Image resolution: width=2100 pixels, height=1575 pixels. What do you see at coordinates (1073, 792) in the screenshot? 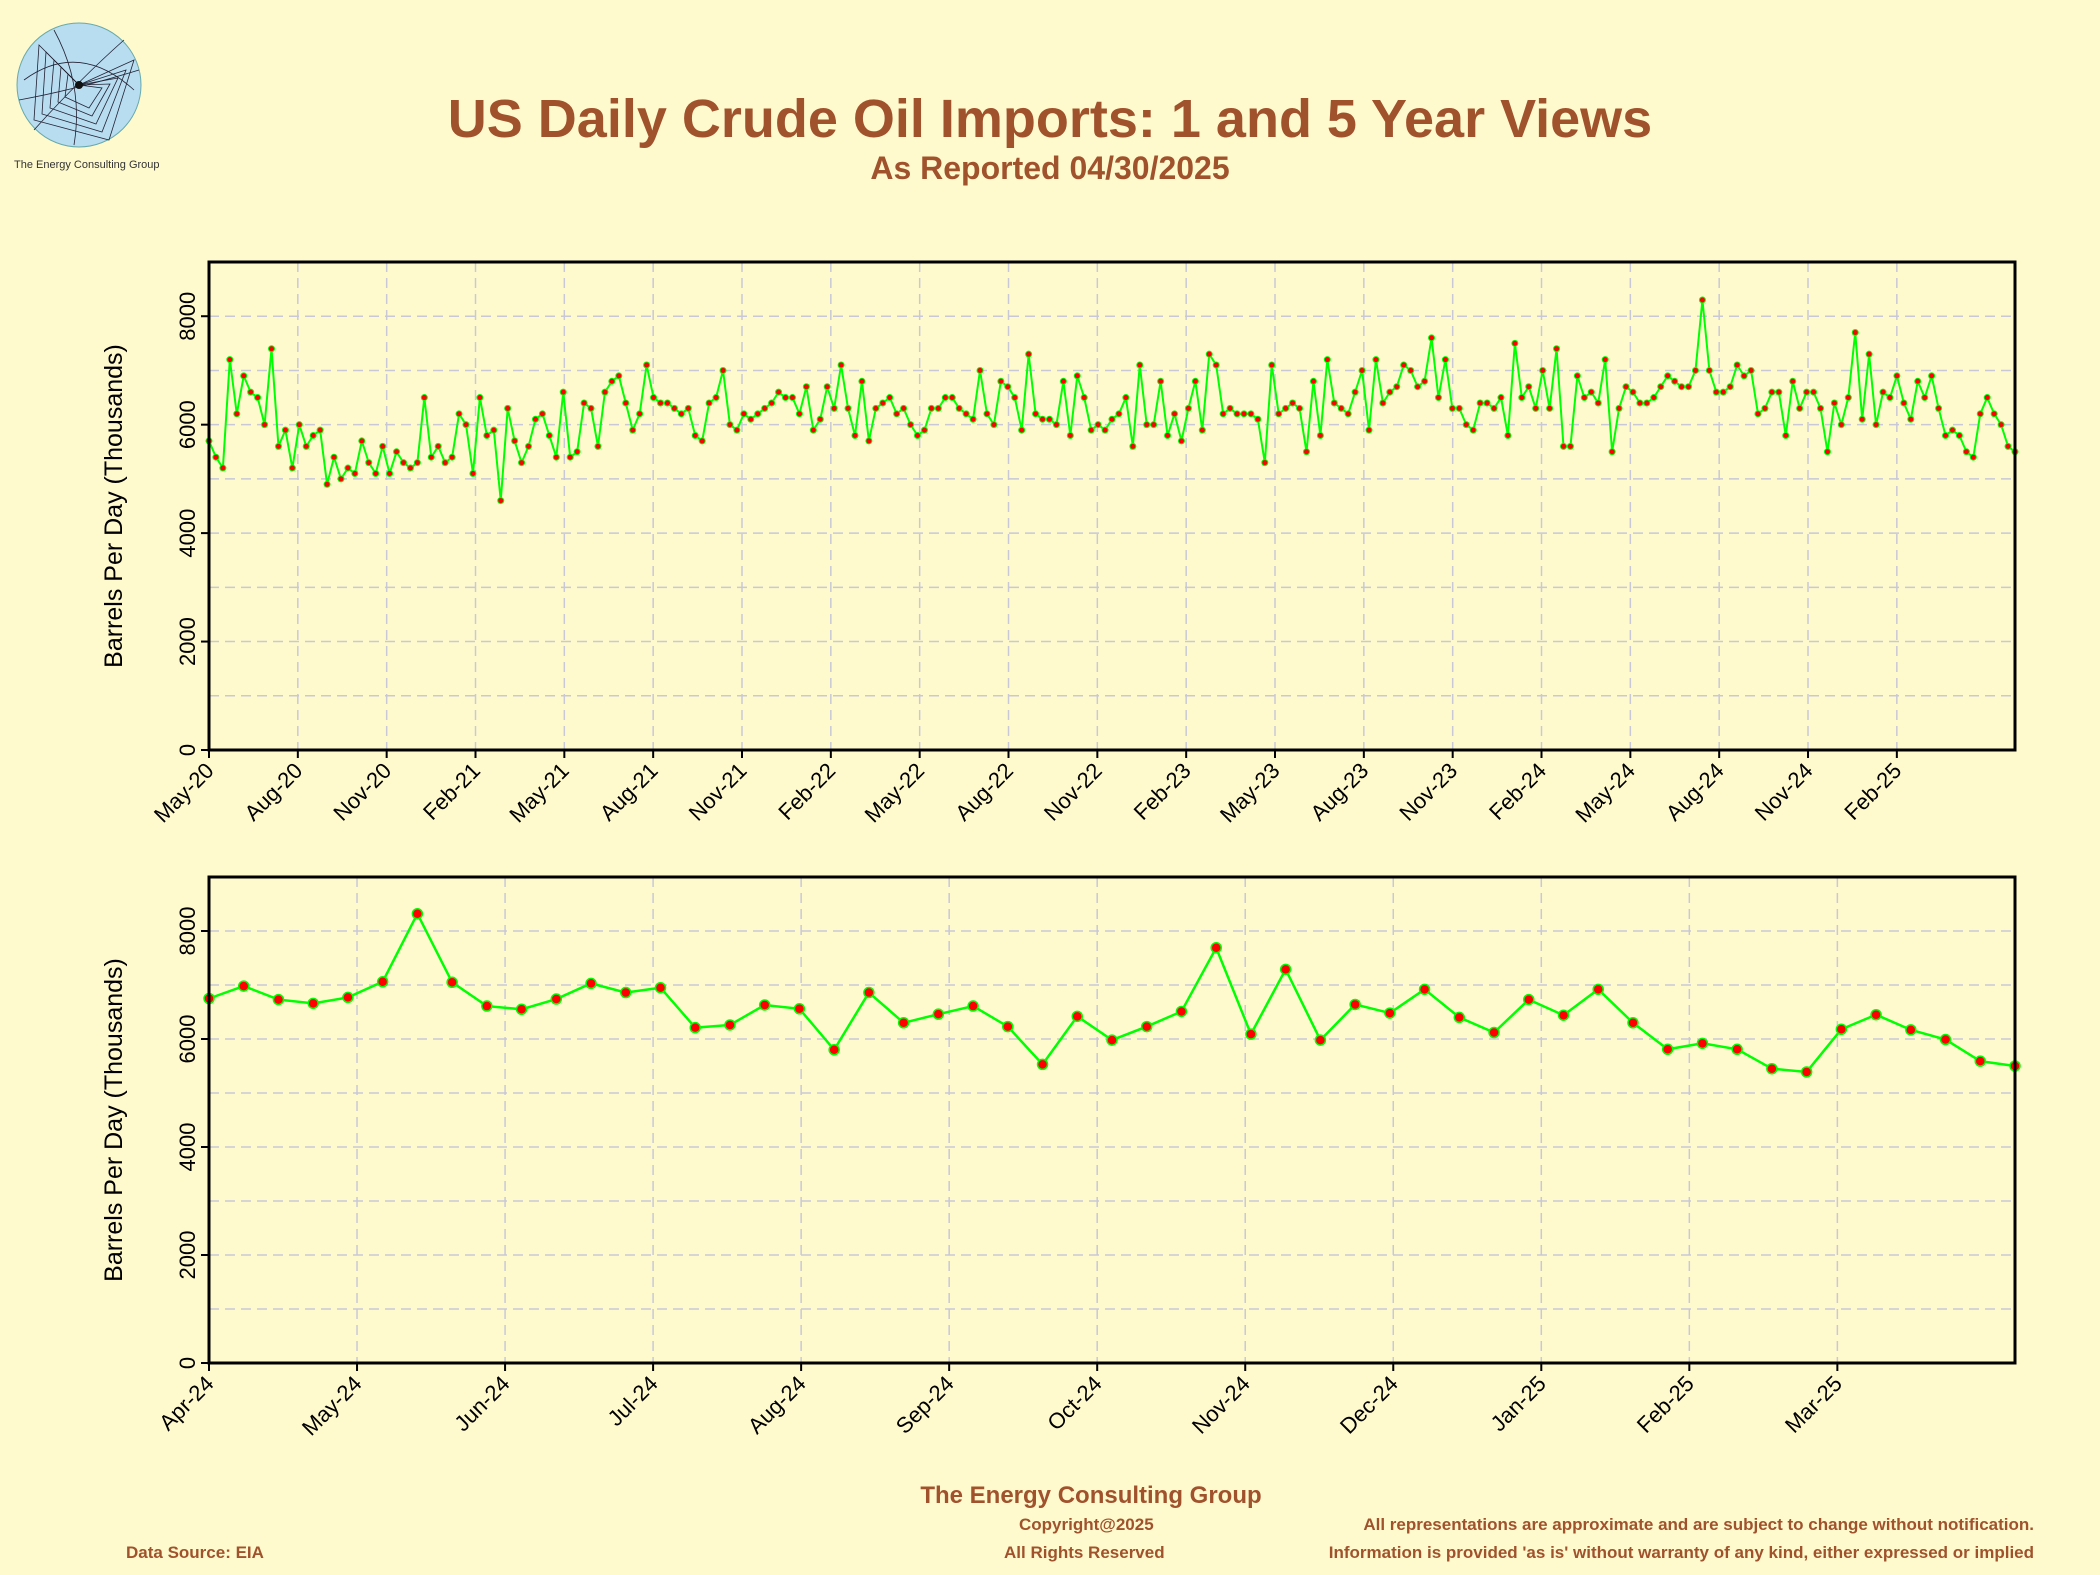
I see `chart-5yr-xtick-label: Nov-22` at bounding box center [1073, 792].